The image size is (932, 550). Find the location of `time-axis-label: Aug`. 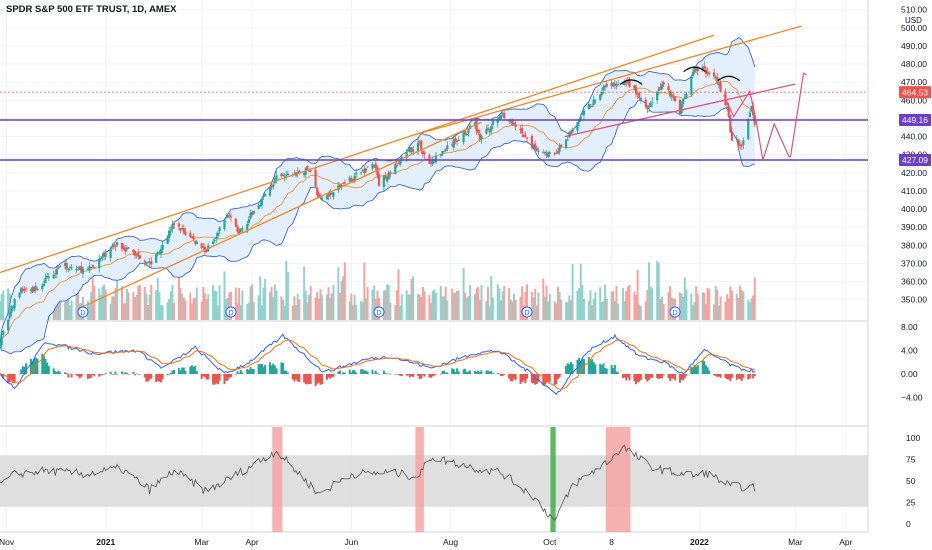

time-axis-label: Aug is located at coordinates (450, 542).